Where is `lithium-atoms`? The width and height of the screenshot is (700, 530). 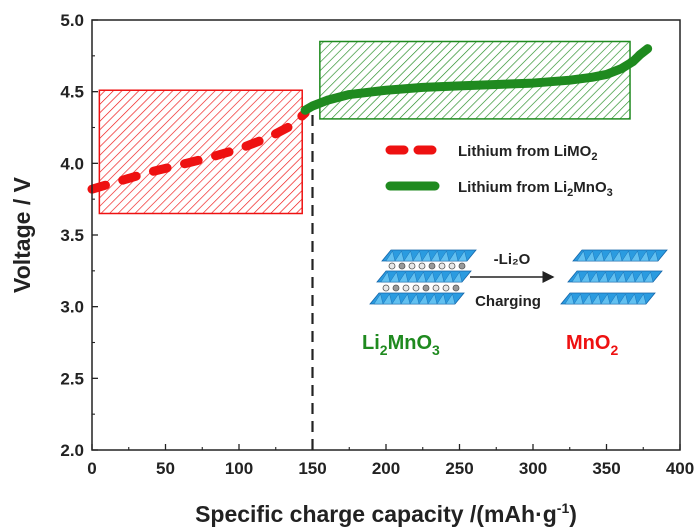
lithium-atoms is located at coordinates (424, 277).